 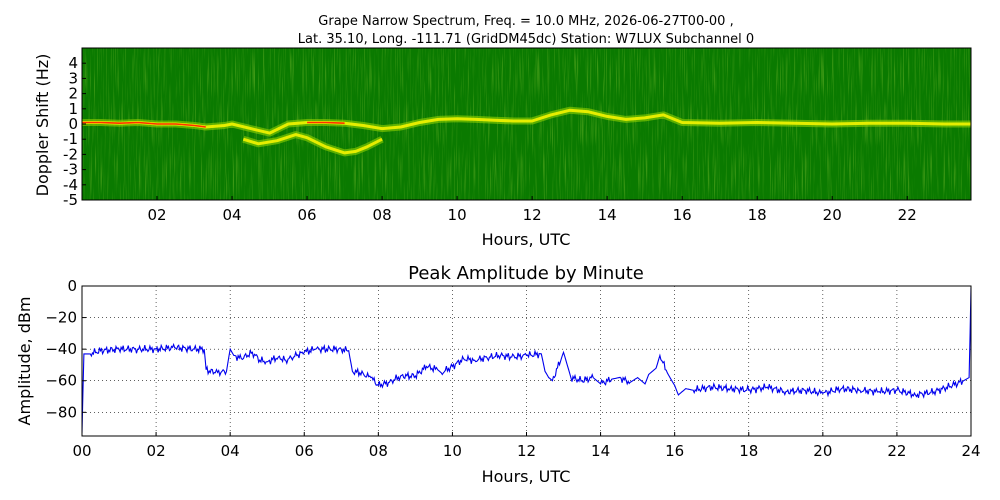 I want to click on spectrogram-ytick-label: 4, so click(x=73, y=63).